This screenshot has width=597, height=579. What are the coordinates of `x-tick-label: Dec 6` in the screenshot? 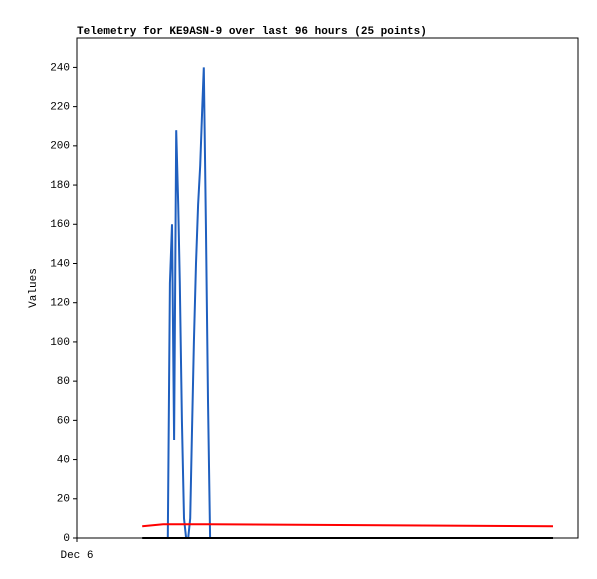 It's located at (76, 556).